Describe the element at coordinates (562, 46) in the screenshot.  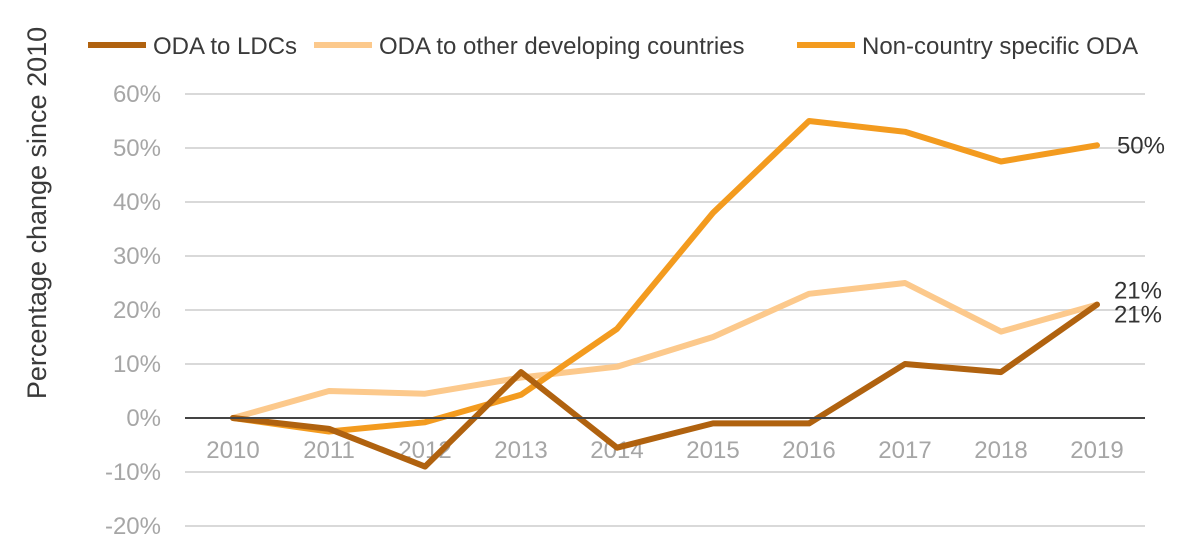
I see `legend-label: ODA to other developing countries` at that location.